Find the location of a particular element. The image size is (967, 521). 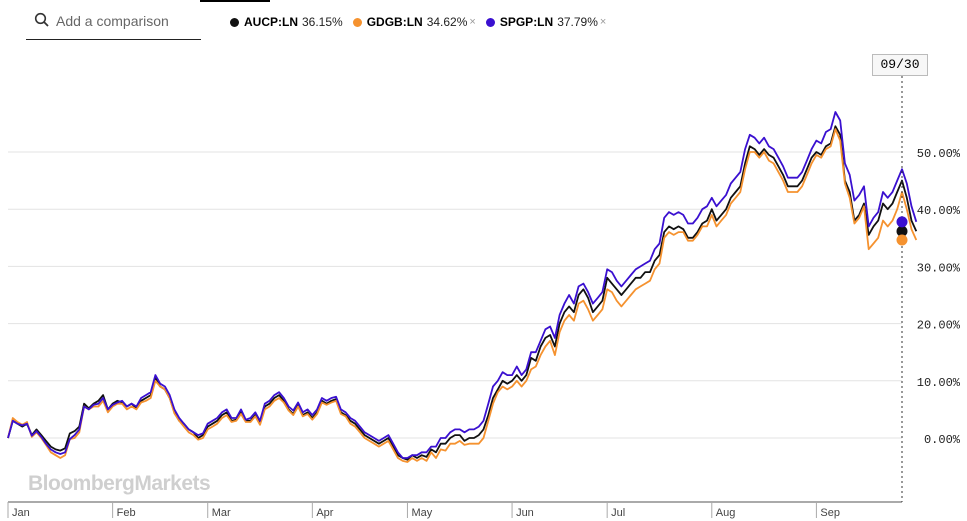

legend-item-aucp: AUCP:LN 36.15% is located at coordinates (286, 22).